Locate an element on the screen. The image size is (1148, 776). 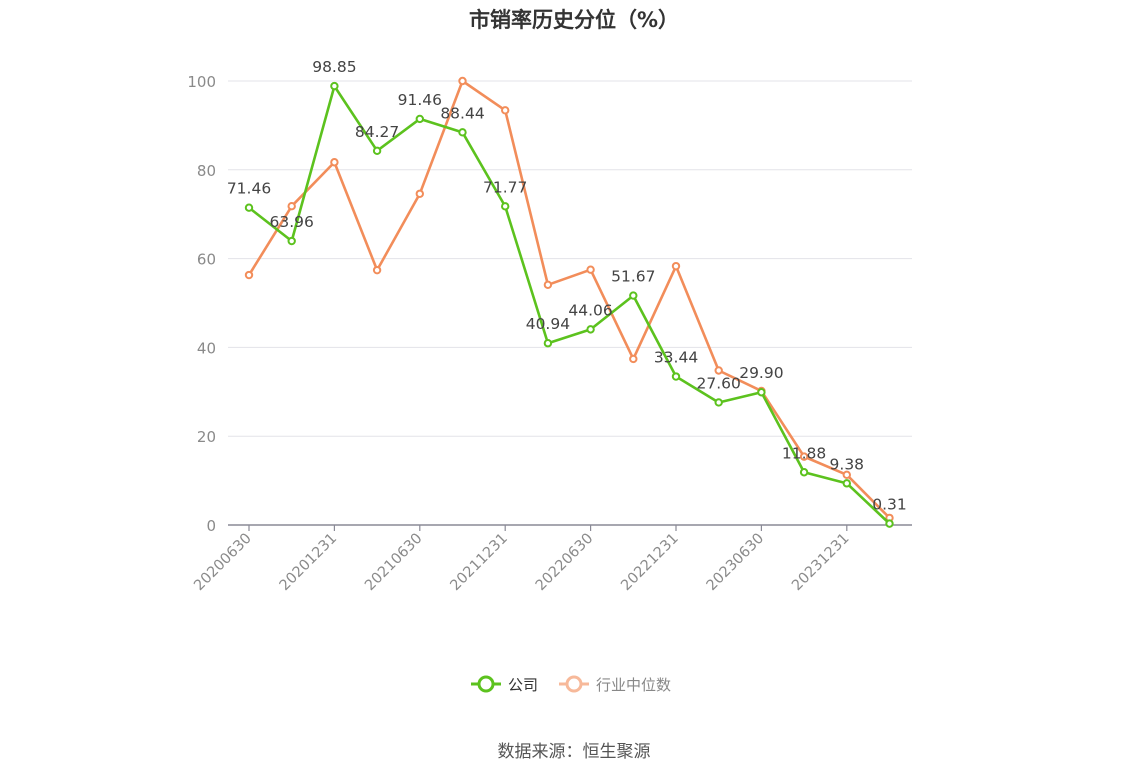
x-tick-label: 20211231 is located at coordinates (480, 563).